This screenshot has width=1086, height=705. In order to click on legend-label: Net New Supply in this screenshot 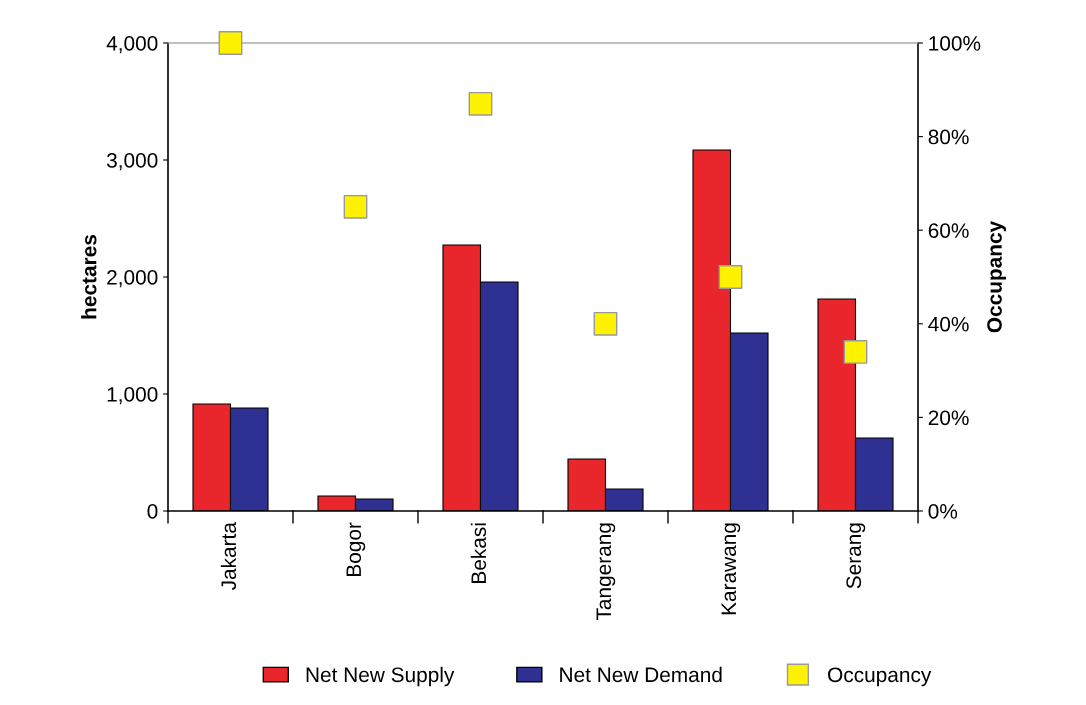, I will do `click(380, 676)`.